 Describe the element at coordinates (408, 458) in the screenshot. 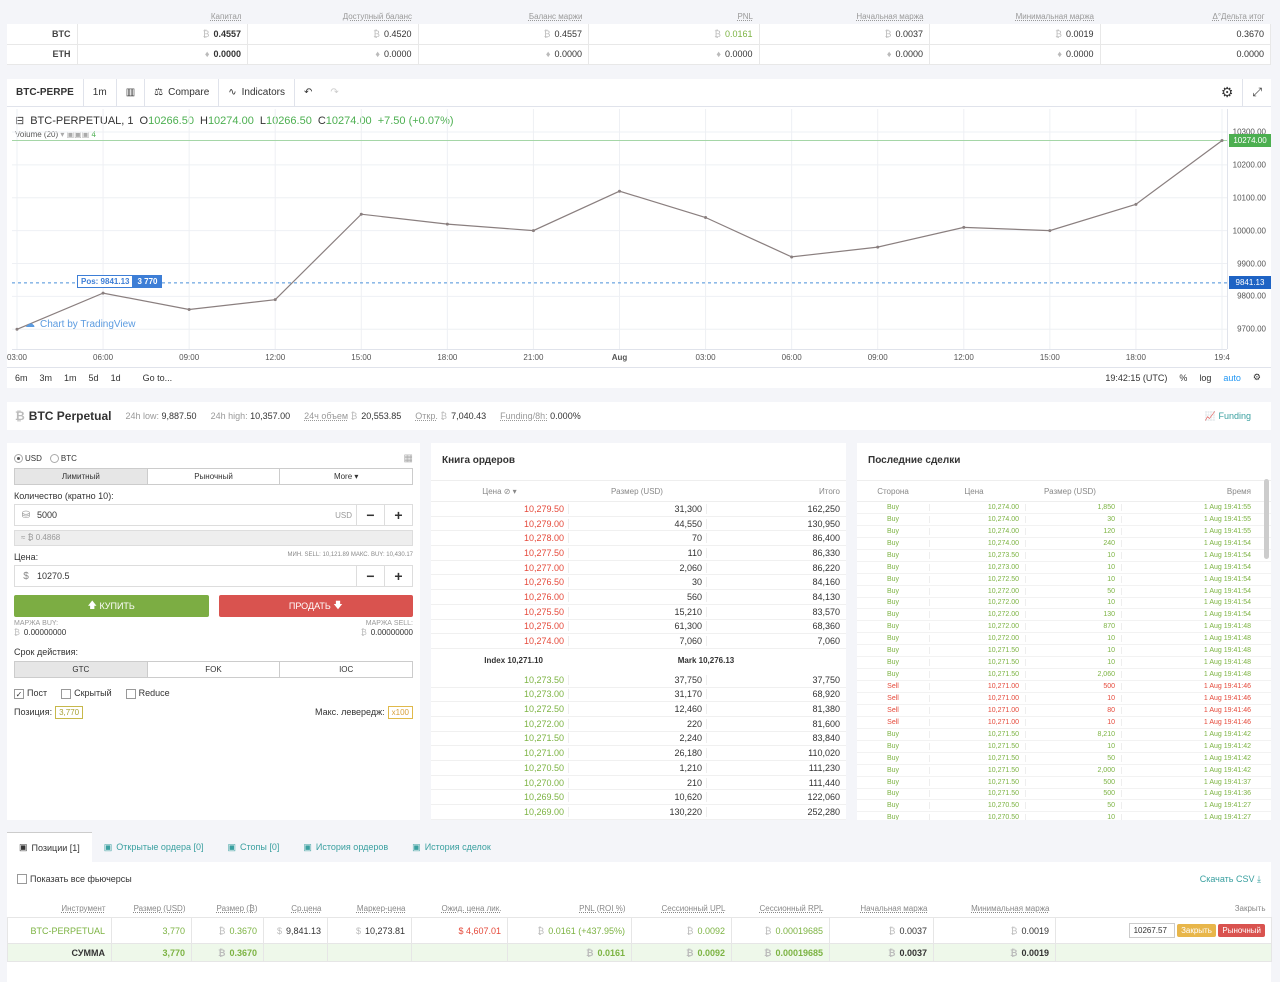

I see `calculator-icon: ▦` at that location.